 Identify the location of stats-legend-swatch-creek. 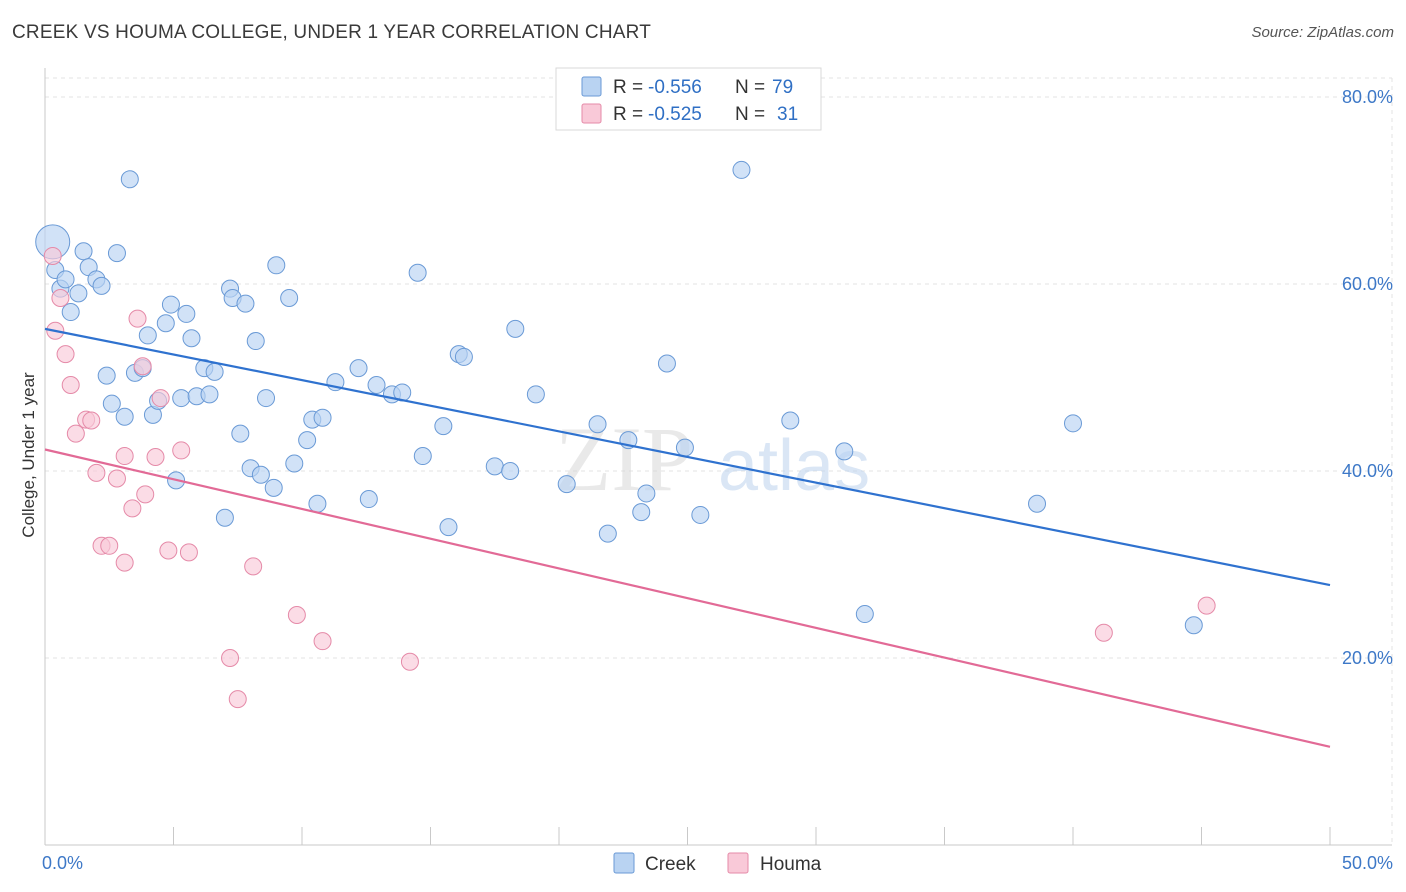
(591, 86).